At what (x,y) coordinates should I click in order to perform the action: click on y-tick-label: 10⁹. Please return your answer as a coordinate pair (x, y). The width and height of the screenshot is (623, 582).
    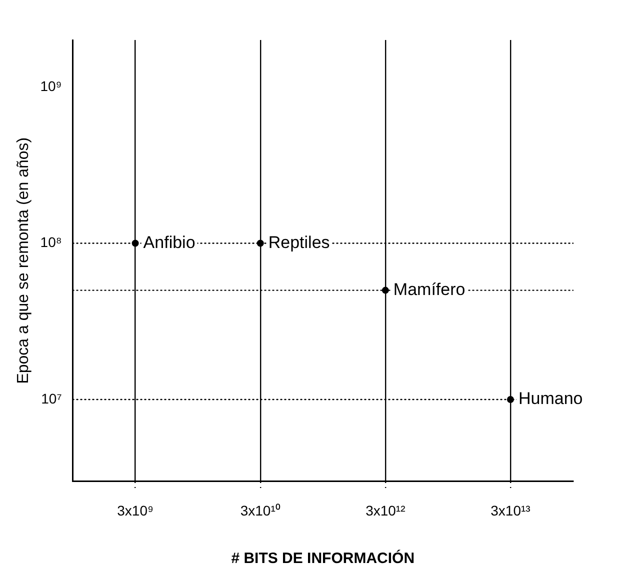
    Looking at the image, I should click on (51, 86).